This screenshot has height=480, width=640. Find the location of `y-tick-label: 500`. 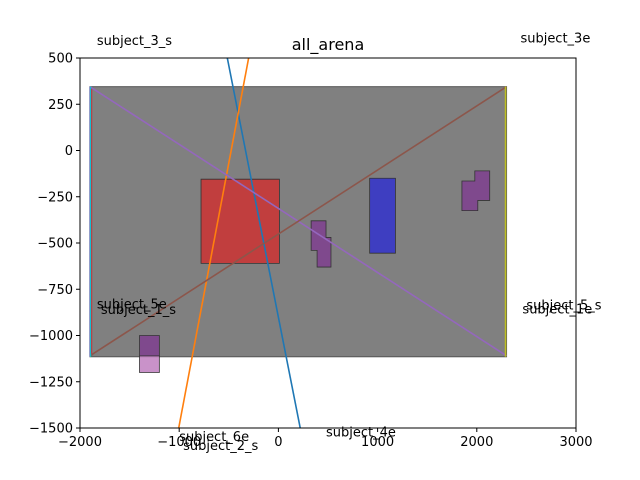

y-tick-label: 500 is located at coordinates (60, 59).